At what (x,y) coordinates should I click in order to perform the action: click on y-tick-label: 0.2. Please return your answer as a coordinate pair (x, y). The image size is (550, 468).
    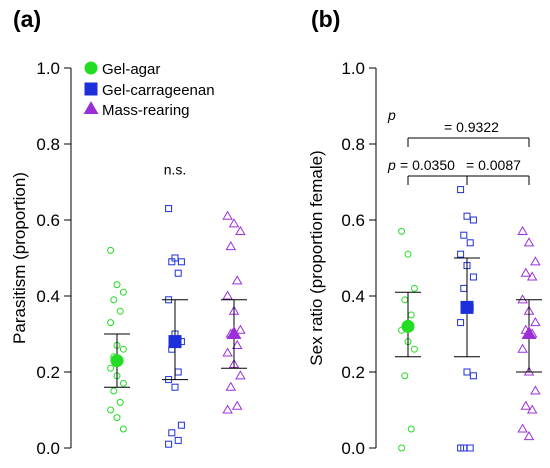
    Looking at the image, I should click on (353, 372).